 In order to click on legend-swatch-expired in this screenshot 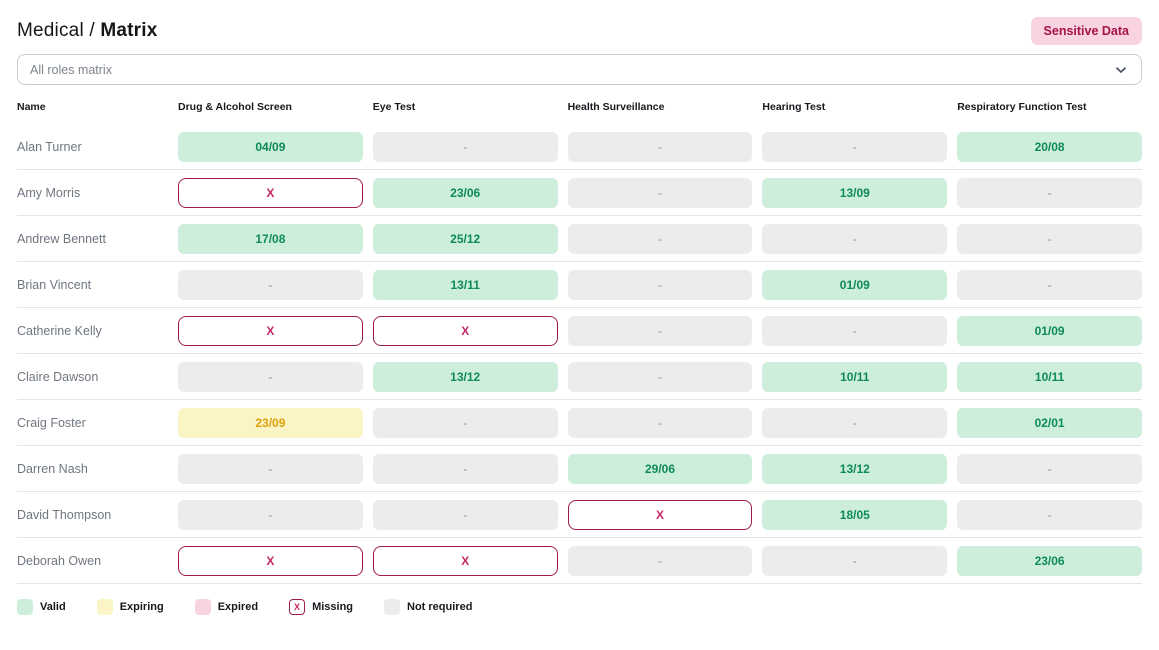, I will do `click(202, 607)`.